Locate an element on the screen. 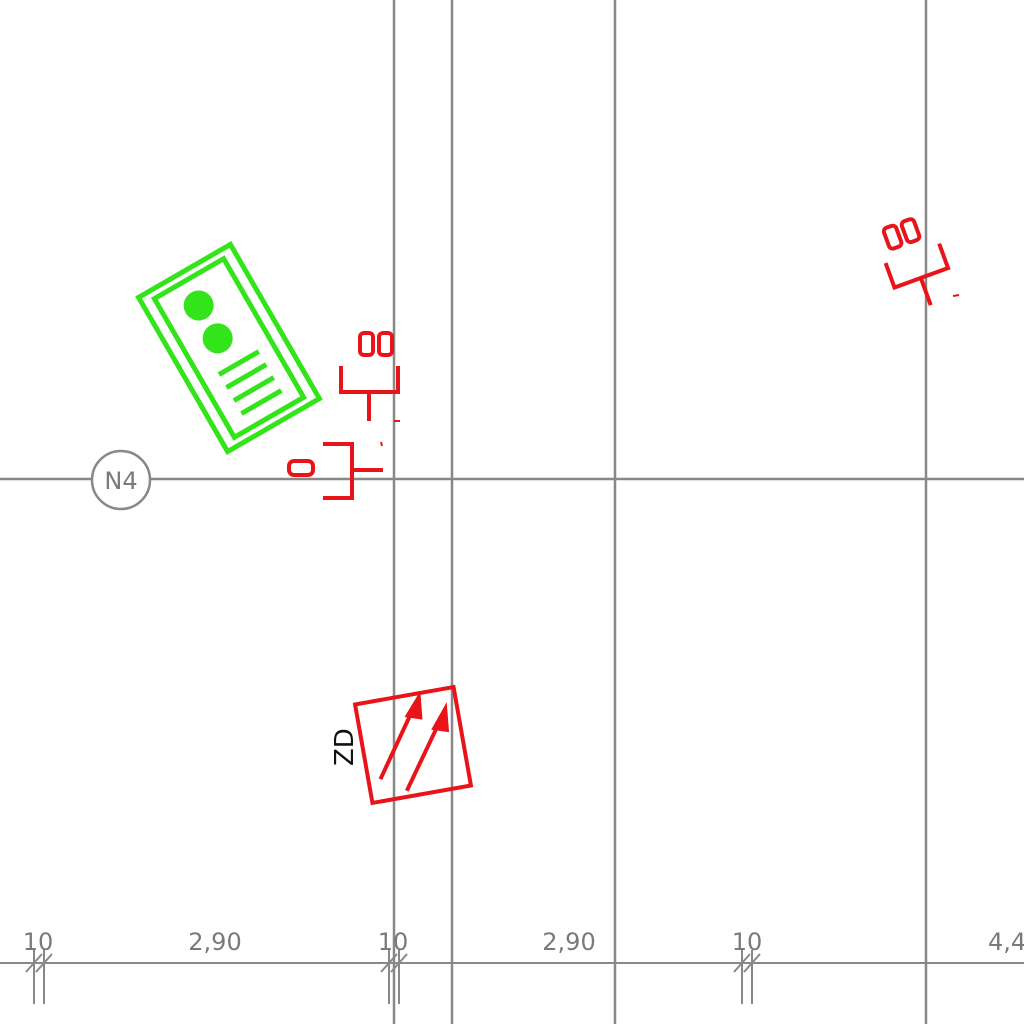 The width and height of the screenshot is (1024, 1024). grid-axis-bubble: N4 is located at coordinates (121, 480).